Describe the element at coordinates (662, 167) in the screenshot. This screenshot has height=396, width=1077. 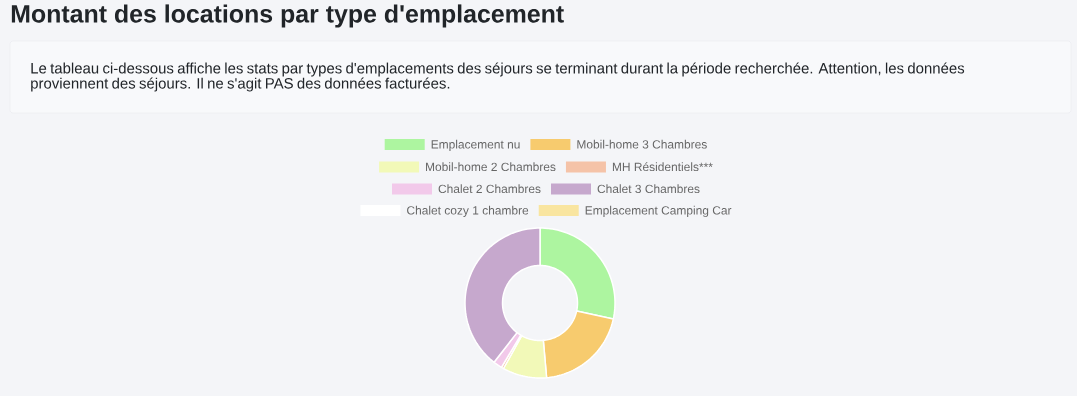
I see `legend-label: MH Résidentiels***` at that location.